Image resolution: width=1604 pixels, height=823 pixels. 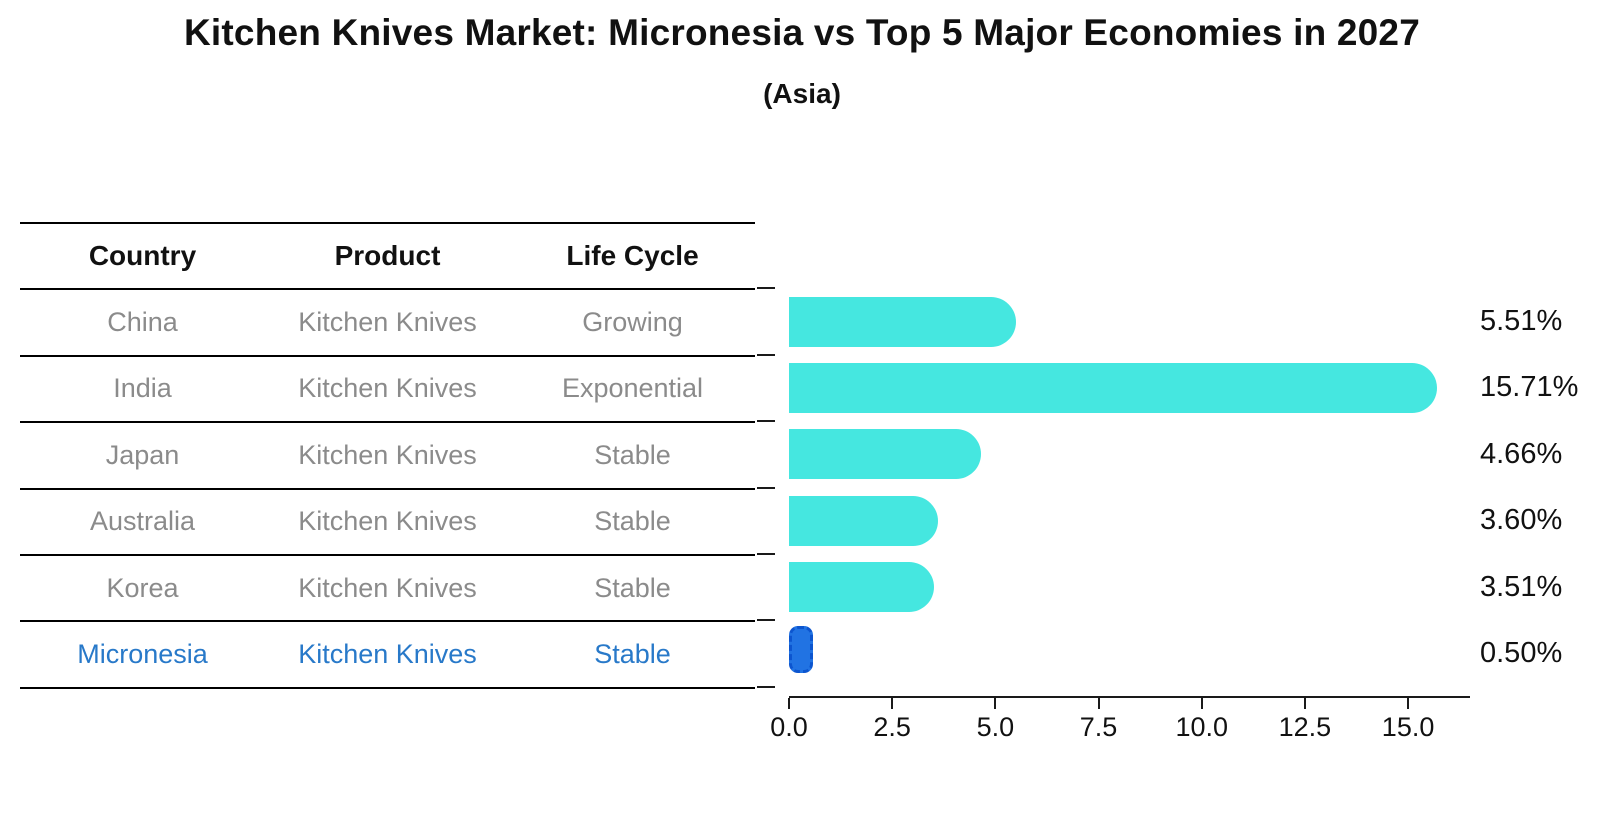 What do you see at coordinates (1521, 586) in the screenshot?
I see `value-label-korea: 3.51%` at bounding box center [1521, 586].